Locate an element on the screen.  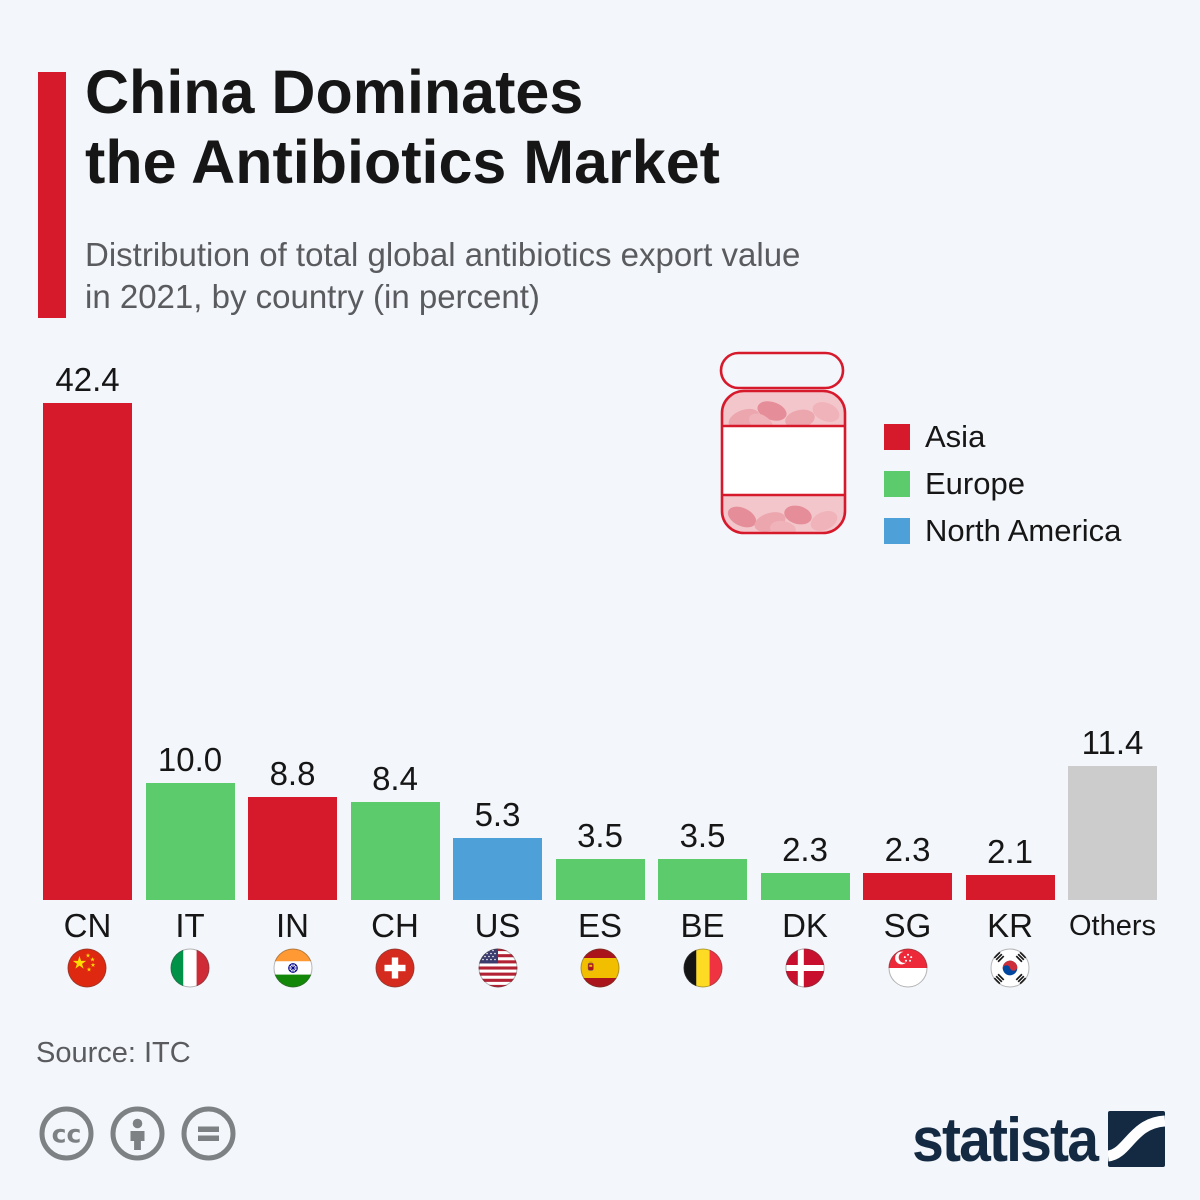
legend-item-north-america: North America is located at coordinates (1002, 530).